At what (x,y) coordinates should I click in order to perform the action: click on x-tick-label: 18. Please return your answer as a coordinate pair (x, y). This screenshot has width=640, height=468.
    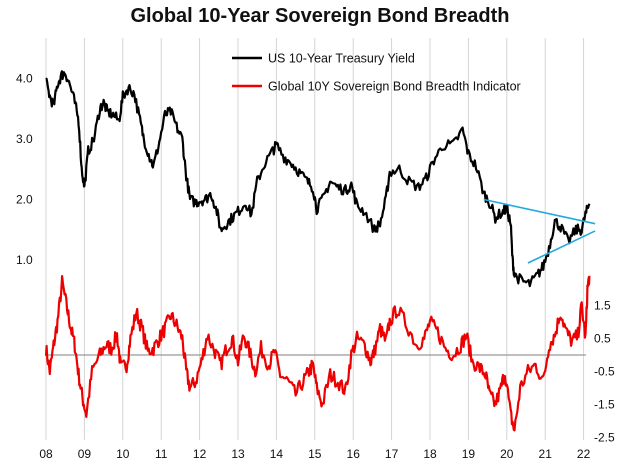
    Looking at the image, I should click on (430, 454).